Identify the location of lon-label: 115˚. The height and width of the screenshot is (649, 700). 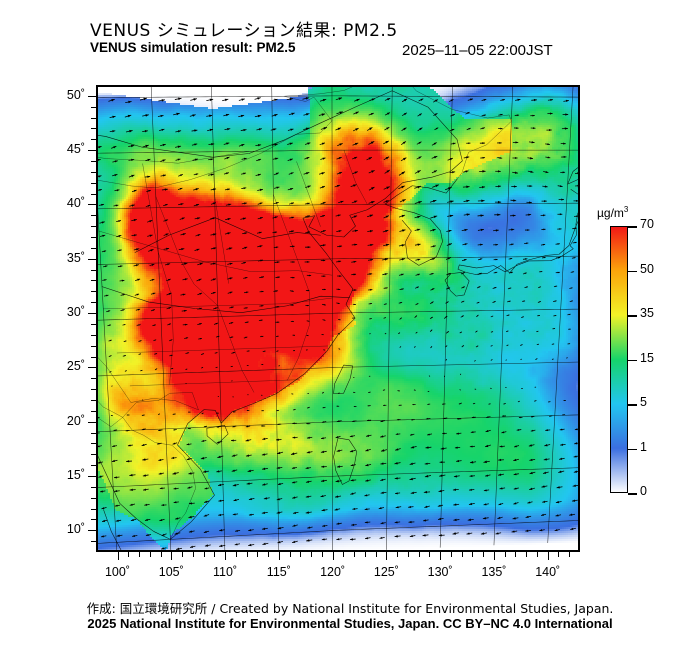
(278, 572).